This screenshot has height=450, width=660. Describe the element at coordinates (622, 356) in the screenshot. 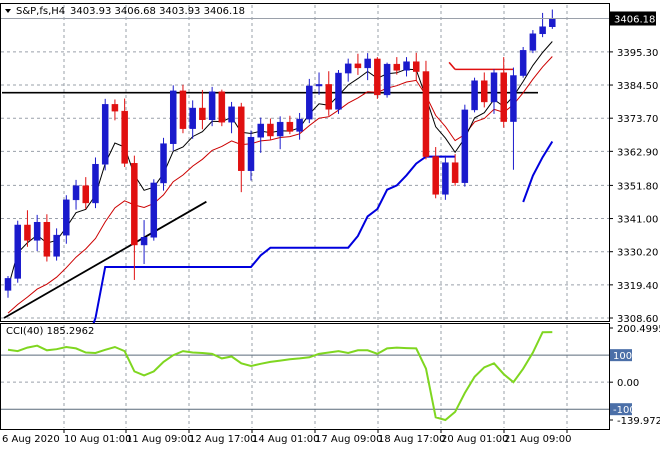

I see `cci-level-label: 100` at that location.